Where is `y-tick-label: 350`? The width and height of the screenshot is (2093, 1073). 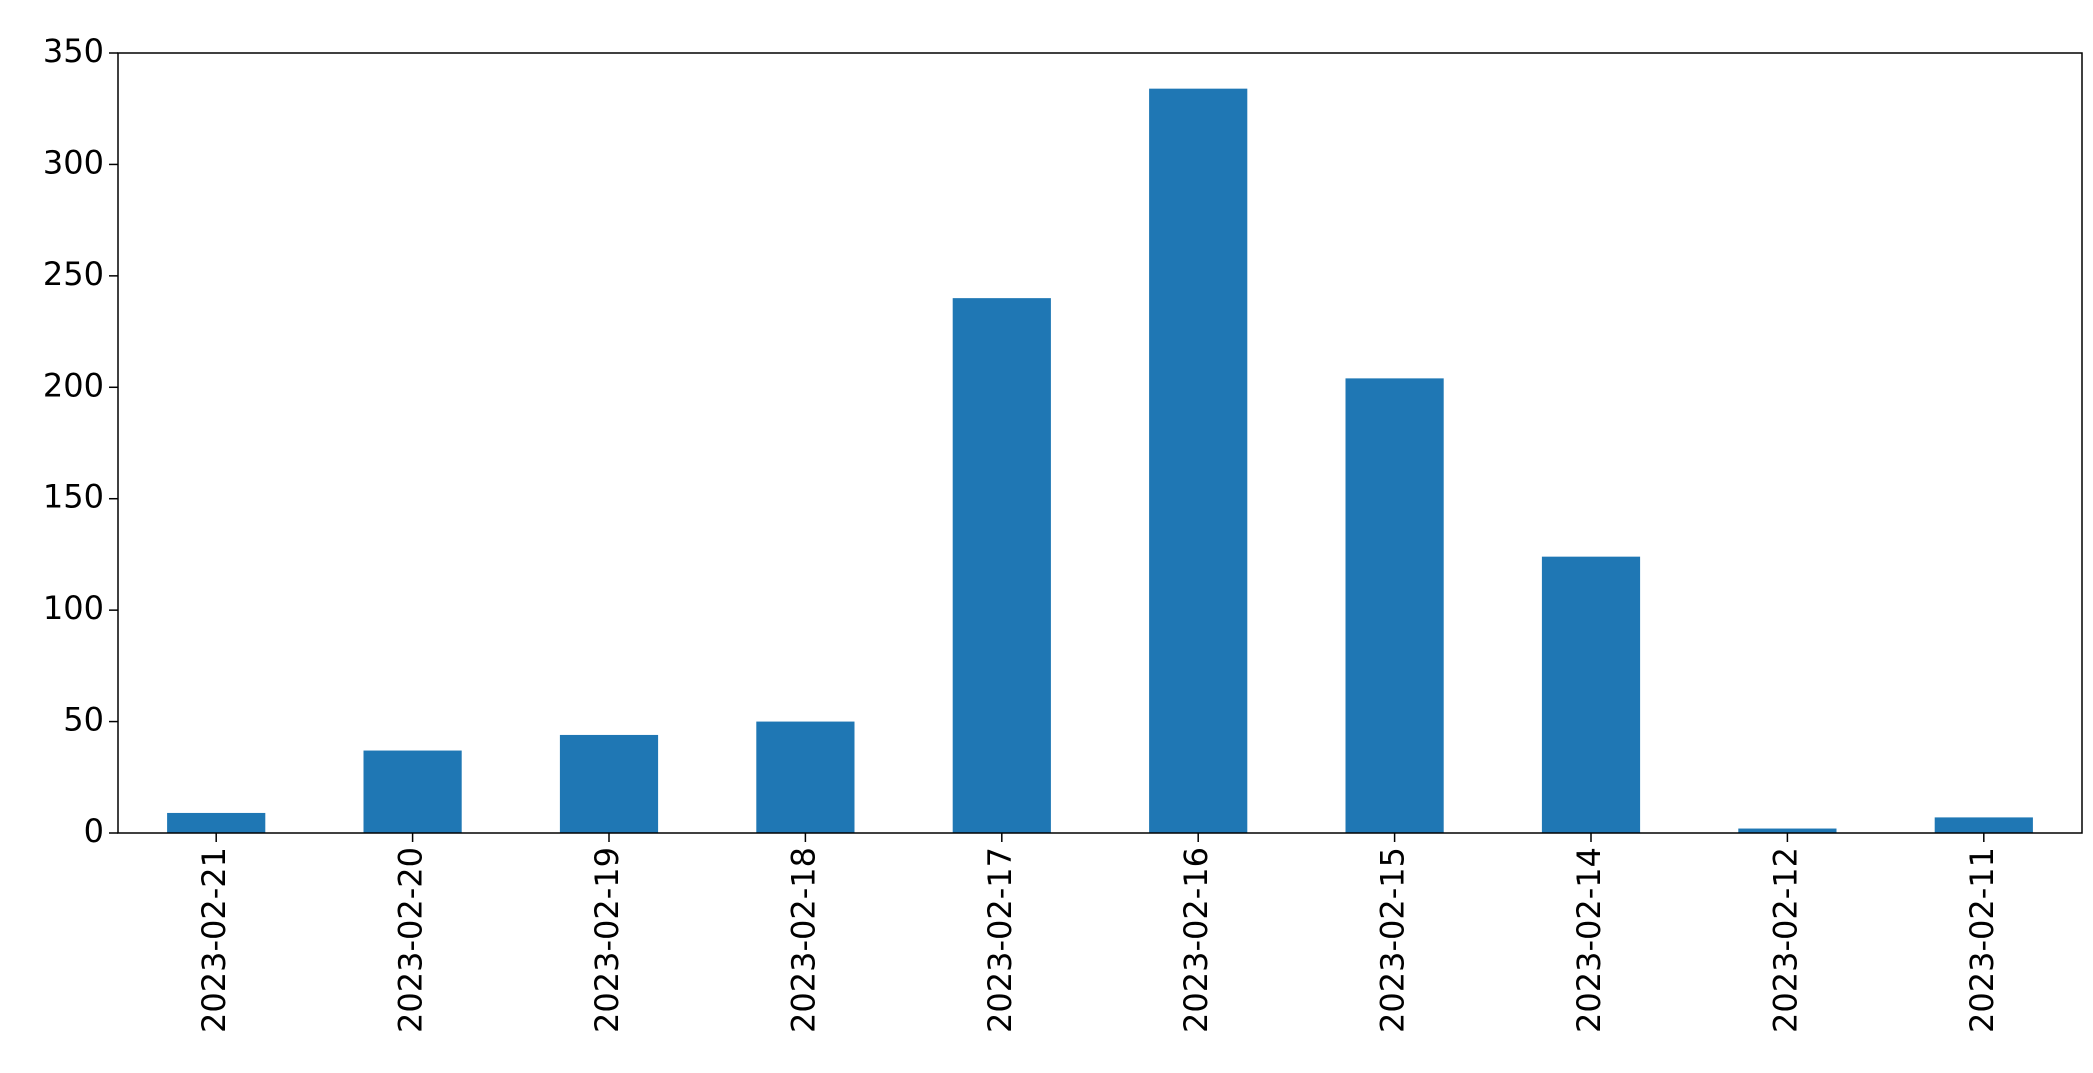
y-tick-label: 350 is located at coordinates (73, 51).